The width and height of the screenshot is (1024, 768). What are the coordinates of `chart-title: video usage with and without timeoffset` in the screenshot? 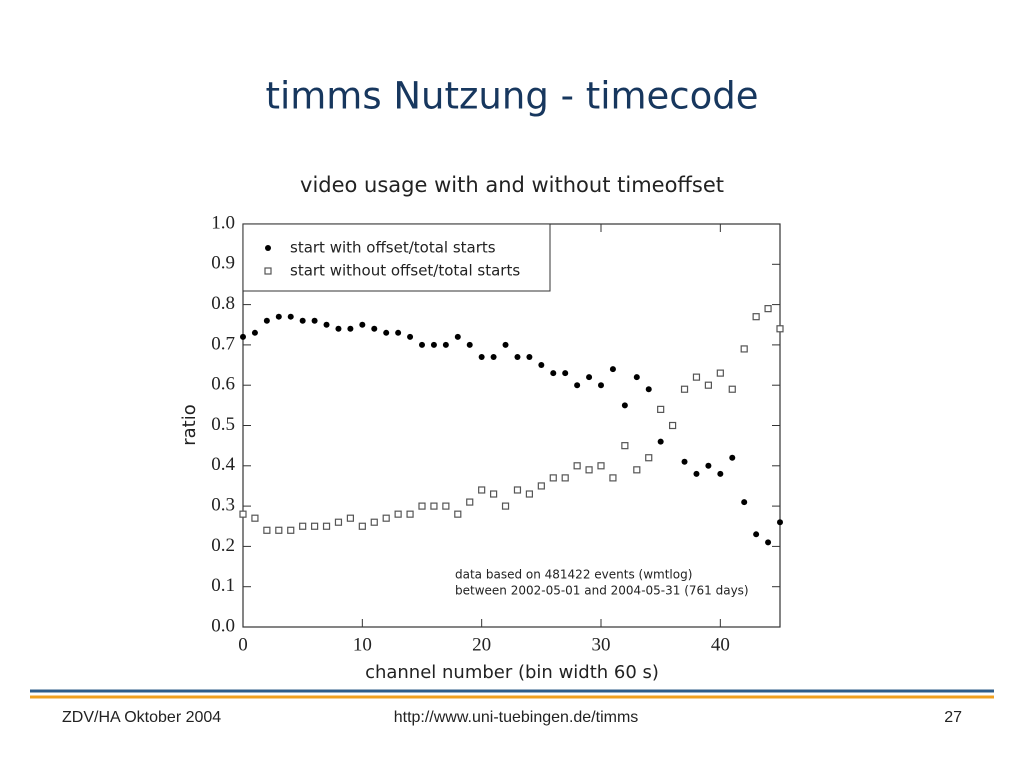 It's located at (512, 185).